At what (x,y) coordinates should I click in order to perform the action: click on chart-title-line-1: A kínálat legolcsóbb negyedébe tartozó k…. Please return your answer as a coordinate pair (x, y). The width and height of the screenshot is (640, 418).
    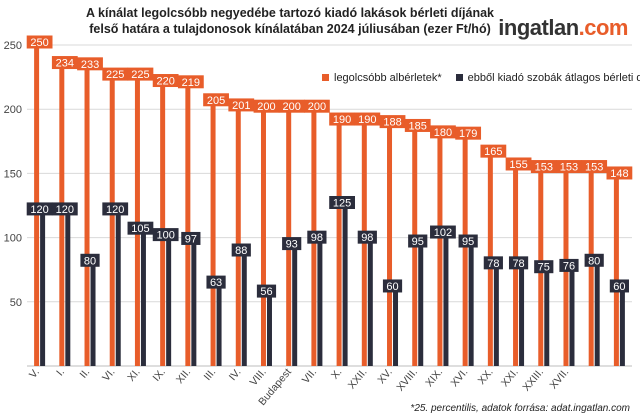
    Looking at the image, I should click on (290, 13).